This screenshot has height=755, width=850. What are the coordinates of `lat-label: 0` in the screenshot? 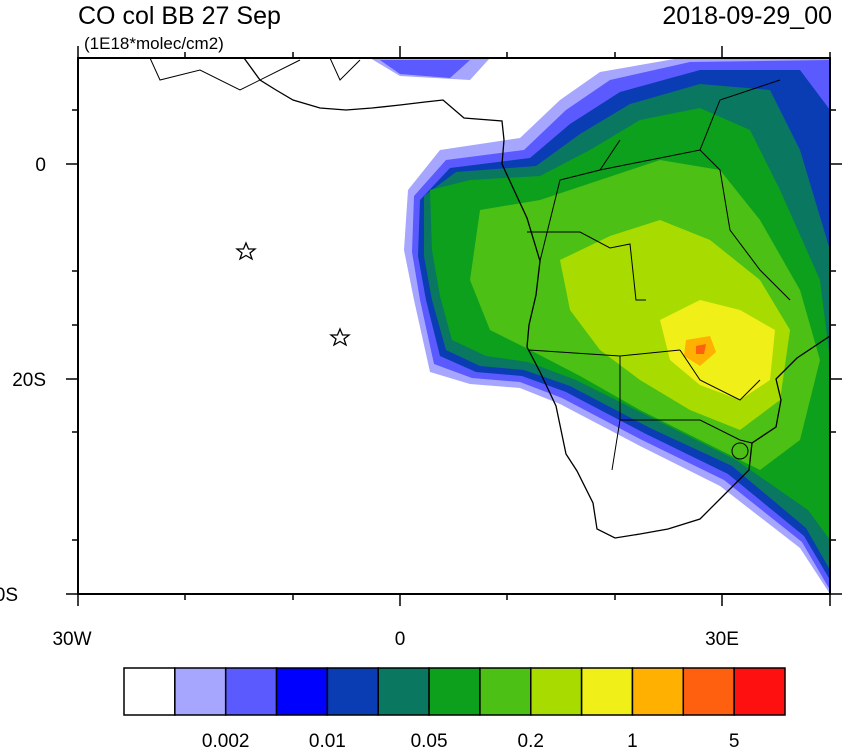 It's located at (40, 165).